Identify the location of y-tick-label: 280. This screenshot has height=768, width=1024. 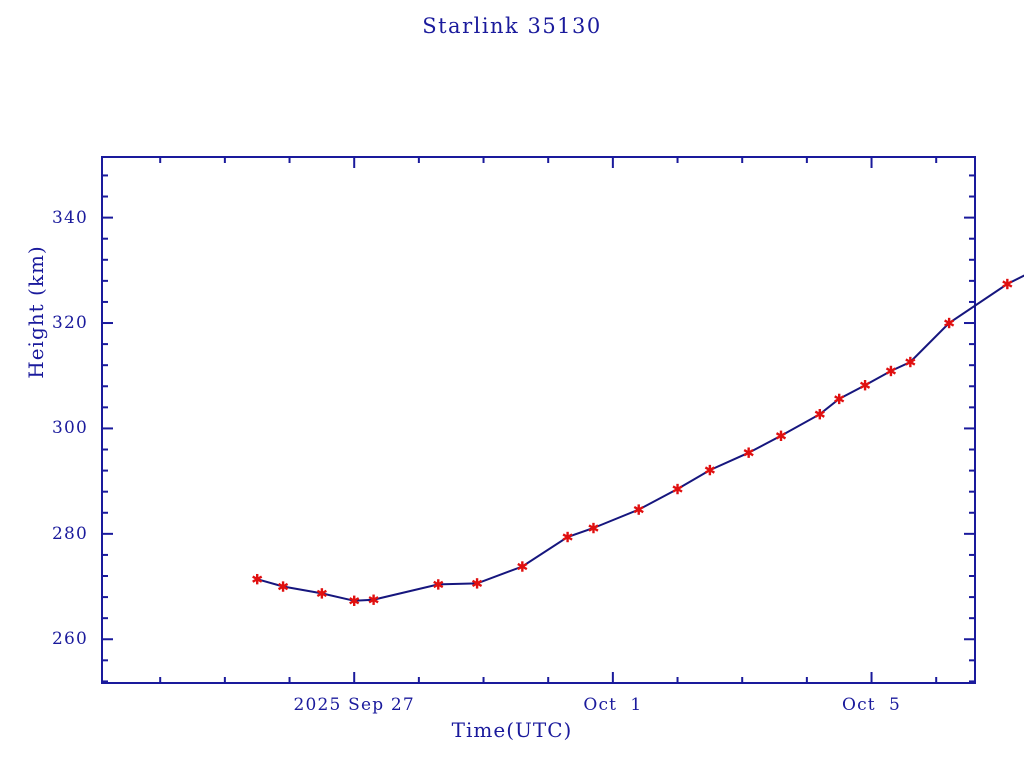
(69, 533).